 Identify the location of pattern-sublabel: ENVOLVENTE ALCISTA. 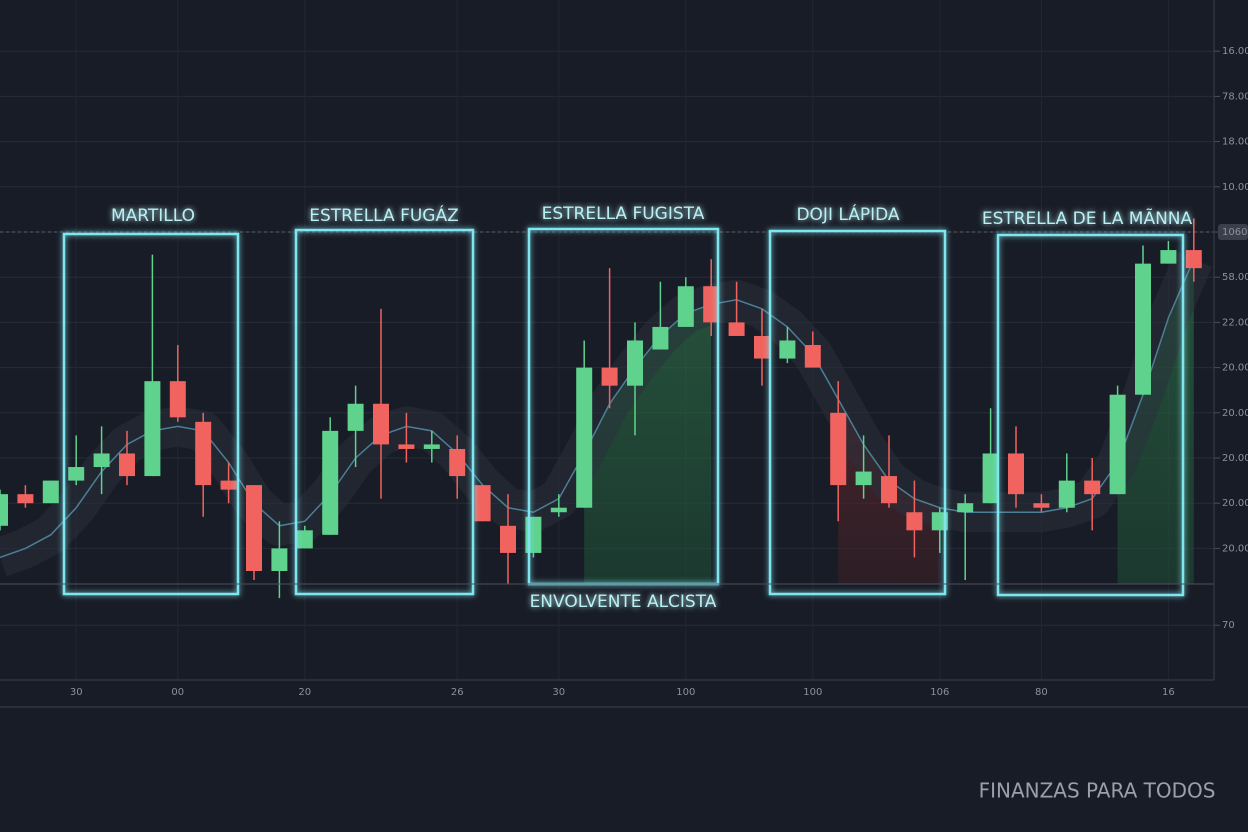
(623, 602).